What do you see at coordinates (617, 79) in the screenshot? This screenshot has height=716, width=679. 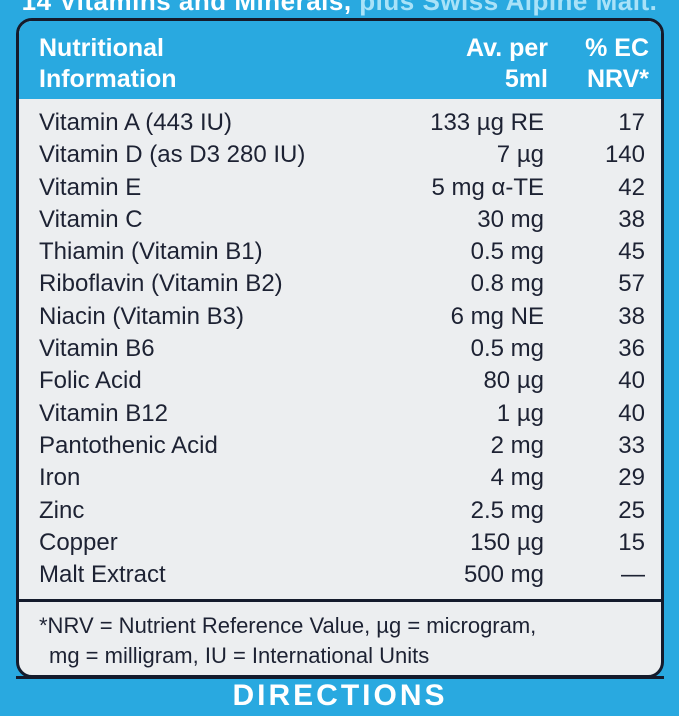 I see `header-col3-line2: NRV*` at bounding box center [617, 79].